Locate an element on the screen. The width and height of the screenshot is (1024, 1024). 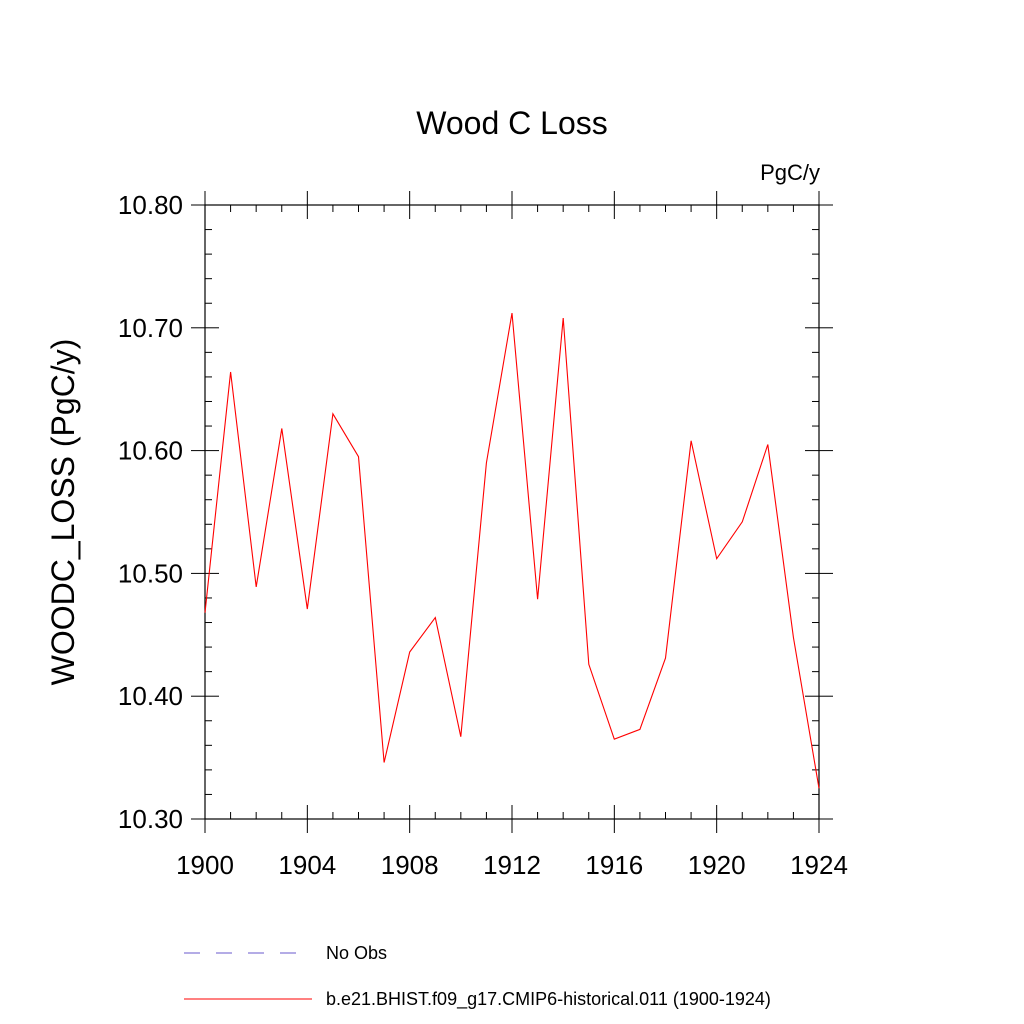
y-tick-label: 10.50 is located at coordinates (150, 573).